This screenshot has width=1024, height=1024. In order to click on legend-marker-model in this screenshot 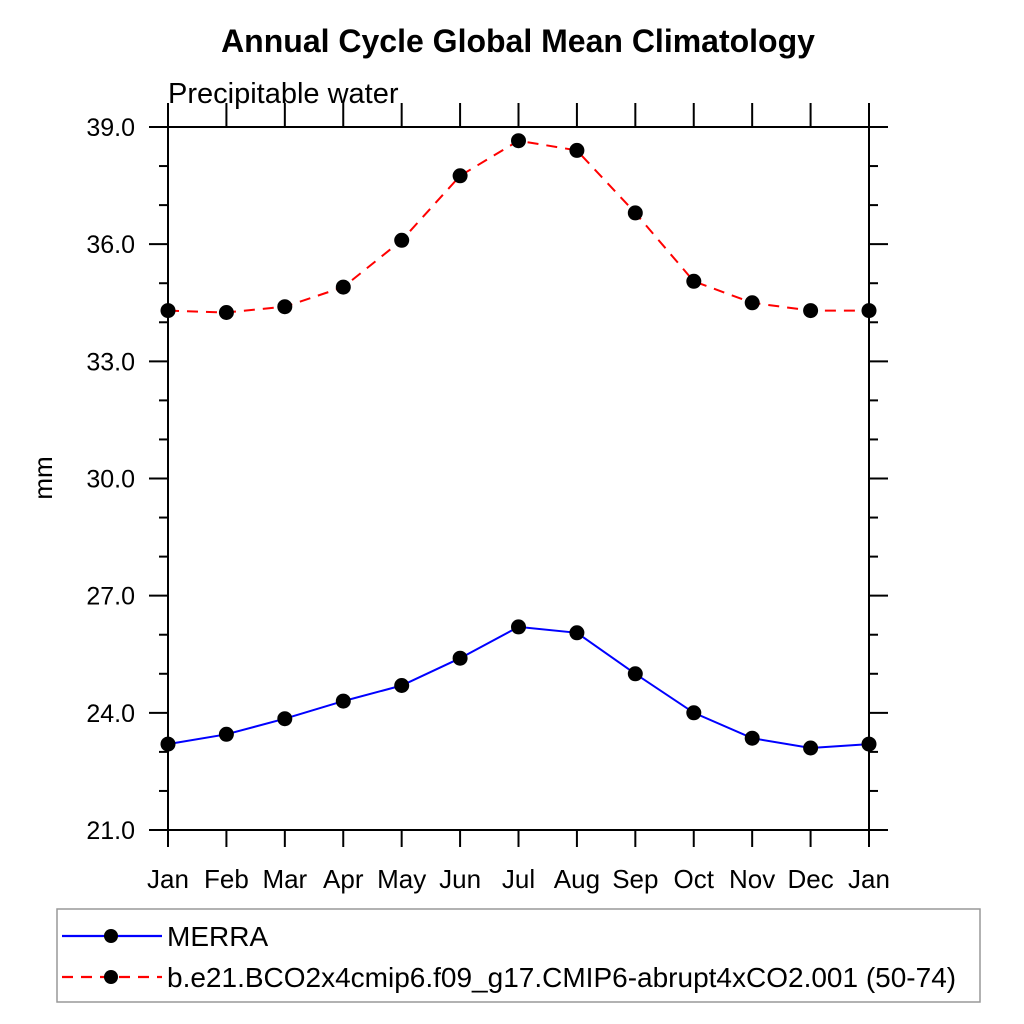, I will do `click(111, 977)`.